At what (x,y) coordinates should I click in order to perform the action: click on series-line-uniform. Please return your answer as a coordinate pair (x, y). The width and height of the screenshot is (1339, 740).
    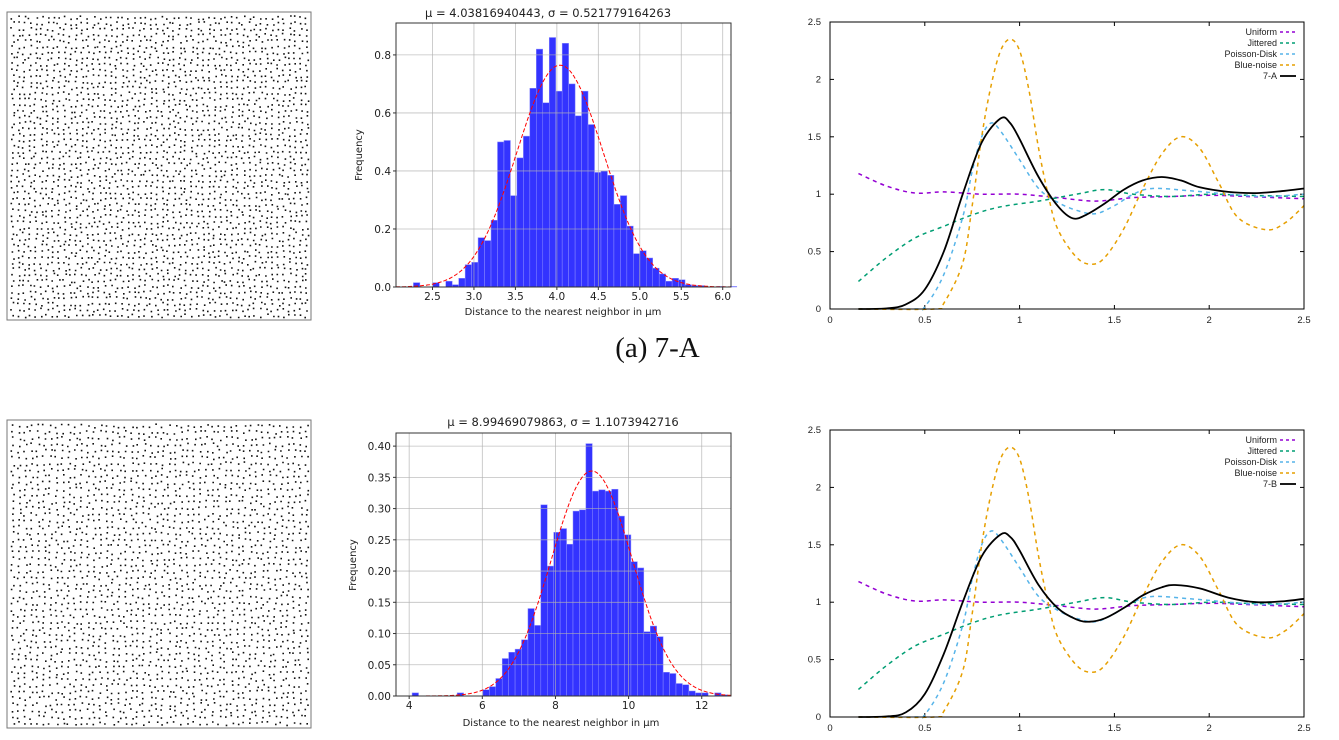
    Looking at the image, I should click on (1081, 187).